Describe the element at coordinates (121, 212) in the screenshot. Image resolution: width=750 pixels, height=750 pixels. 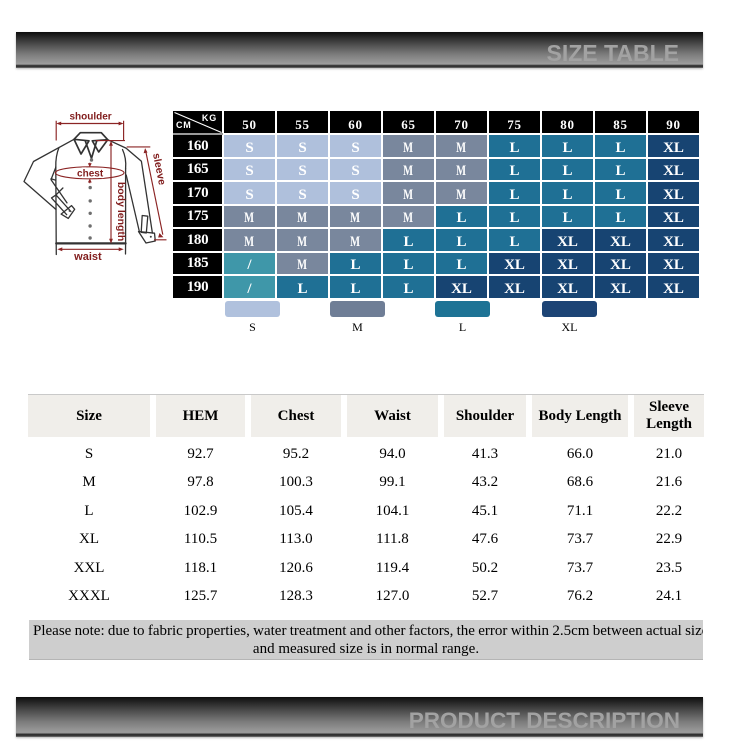
I see `svg-text: body length` at that location.